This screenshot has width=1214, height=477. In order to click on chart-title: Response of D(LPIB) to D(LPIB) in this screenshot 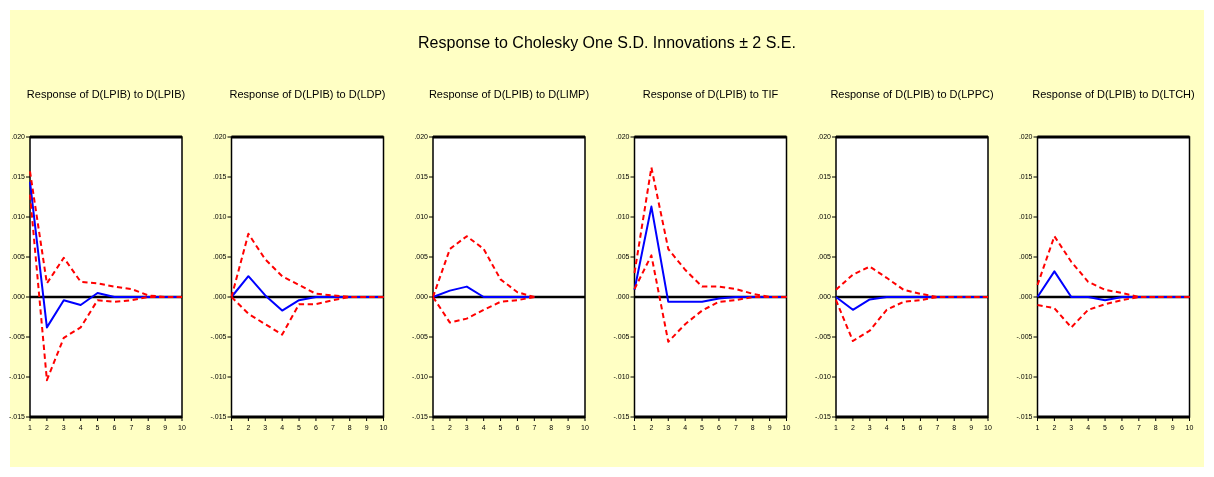, I will do `click(106, 94)`.